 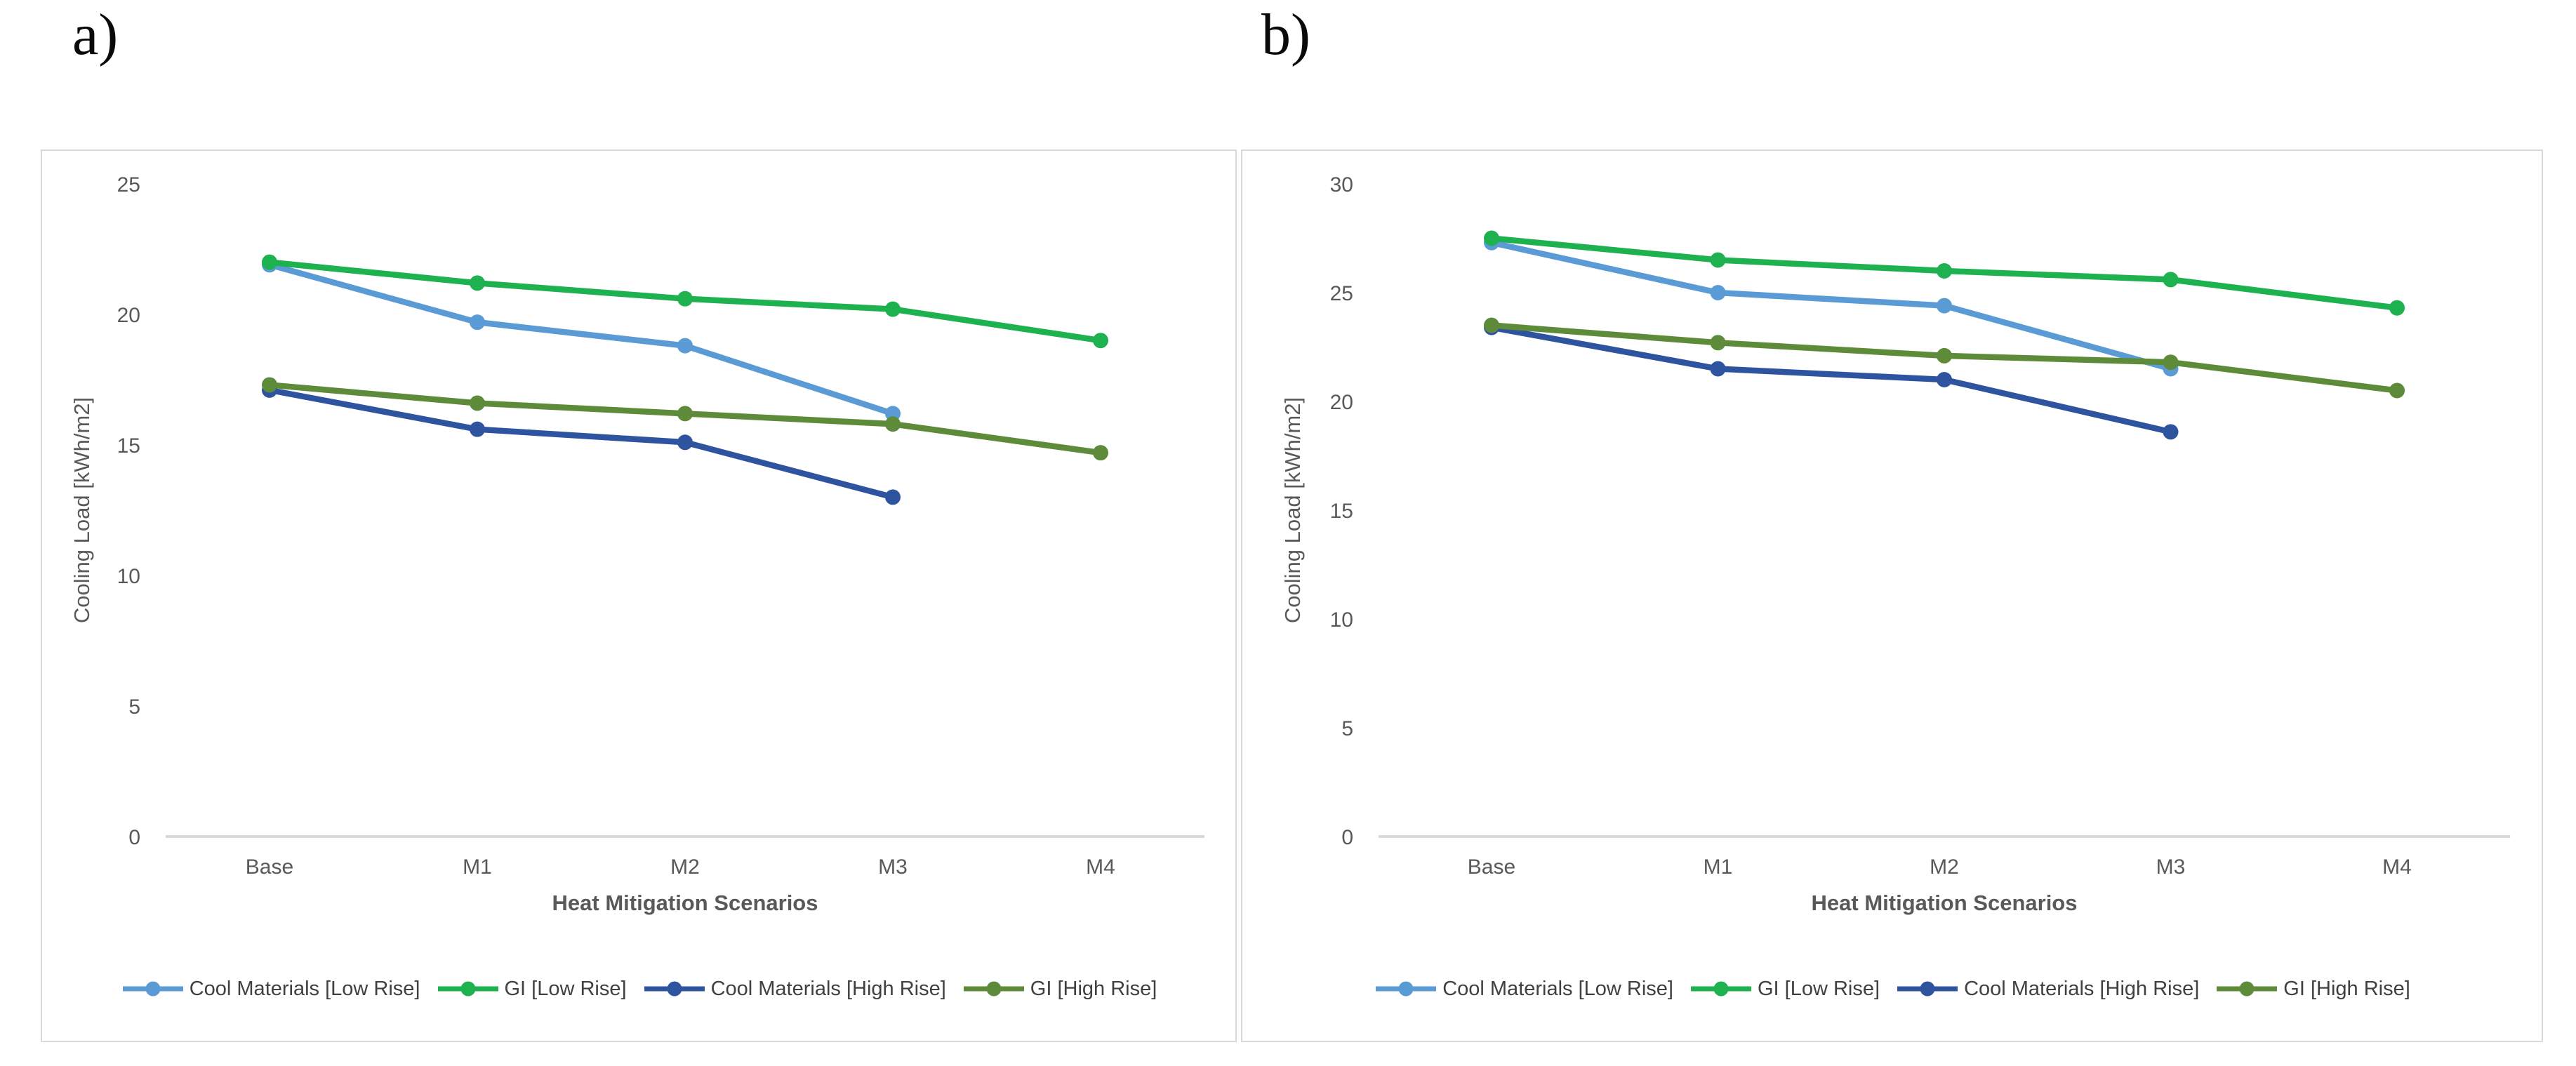 What do you see at coordinates (1286, 34) in the screenshot?
I see `panel-label-b: b)` at bounding box center [1286, 34].